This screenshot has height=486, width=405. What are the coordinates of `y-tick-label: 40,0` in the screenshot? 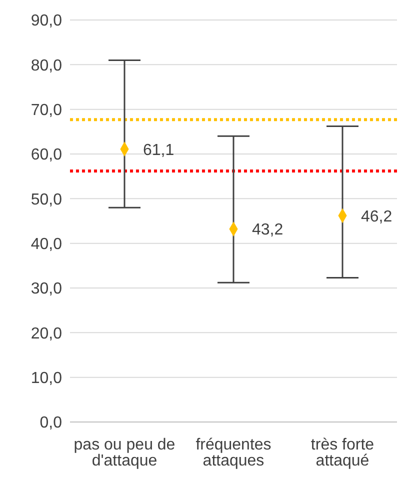 It's located at (46, 245).